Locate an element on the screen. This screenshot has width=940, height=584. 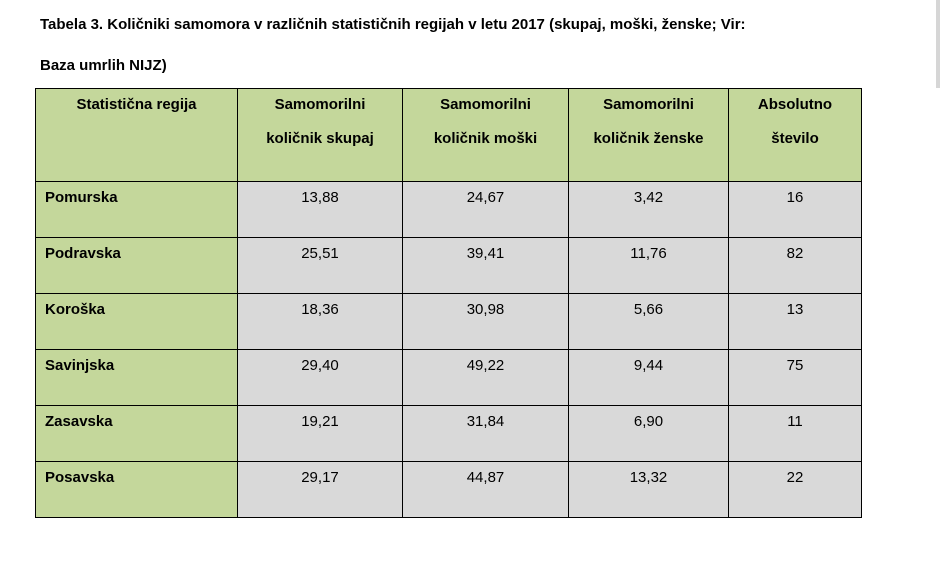
header-quotient-total-line1: Samomorilni is located at coordinates (320, 104).